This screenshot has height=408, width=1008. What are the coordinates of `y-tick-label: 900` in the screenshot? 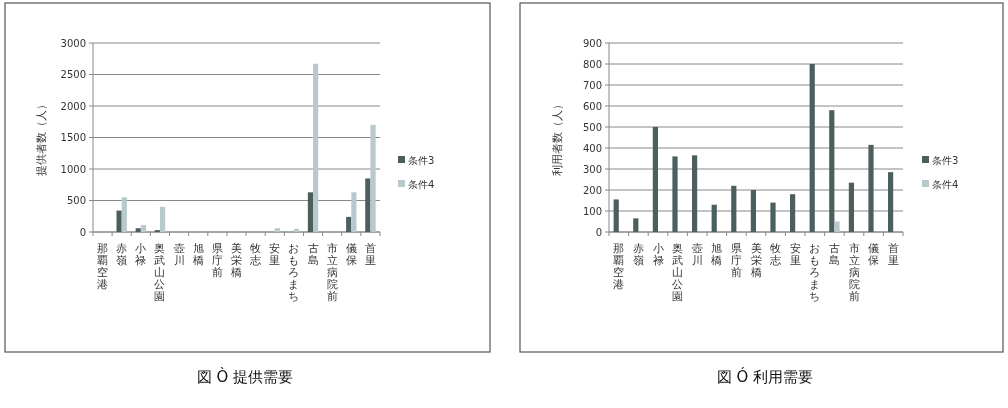 It's located at (592, 43).